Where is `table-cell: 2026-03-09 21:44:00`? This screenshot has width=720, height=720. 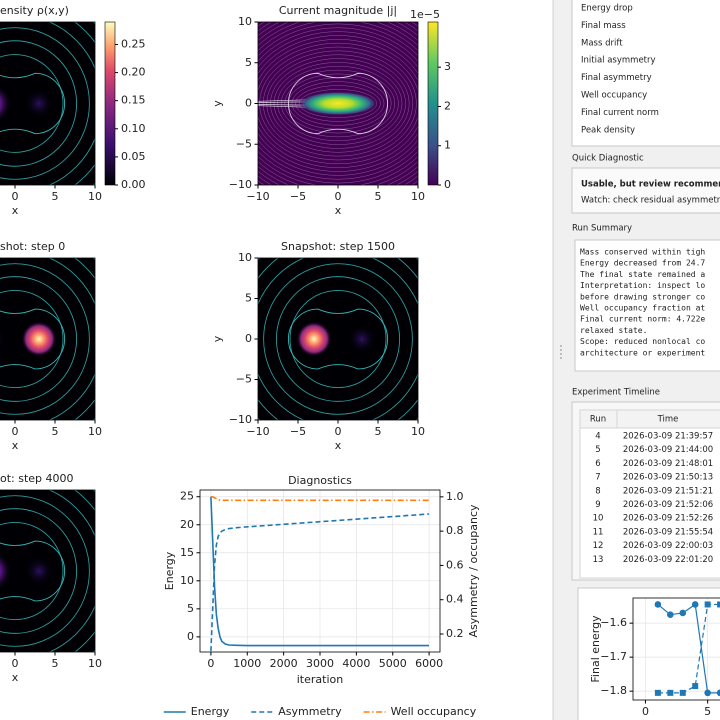
table-cell: 2026-03-09 21:44:00 is located at coordinates (668, 450).